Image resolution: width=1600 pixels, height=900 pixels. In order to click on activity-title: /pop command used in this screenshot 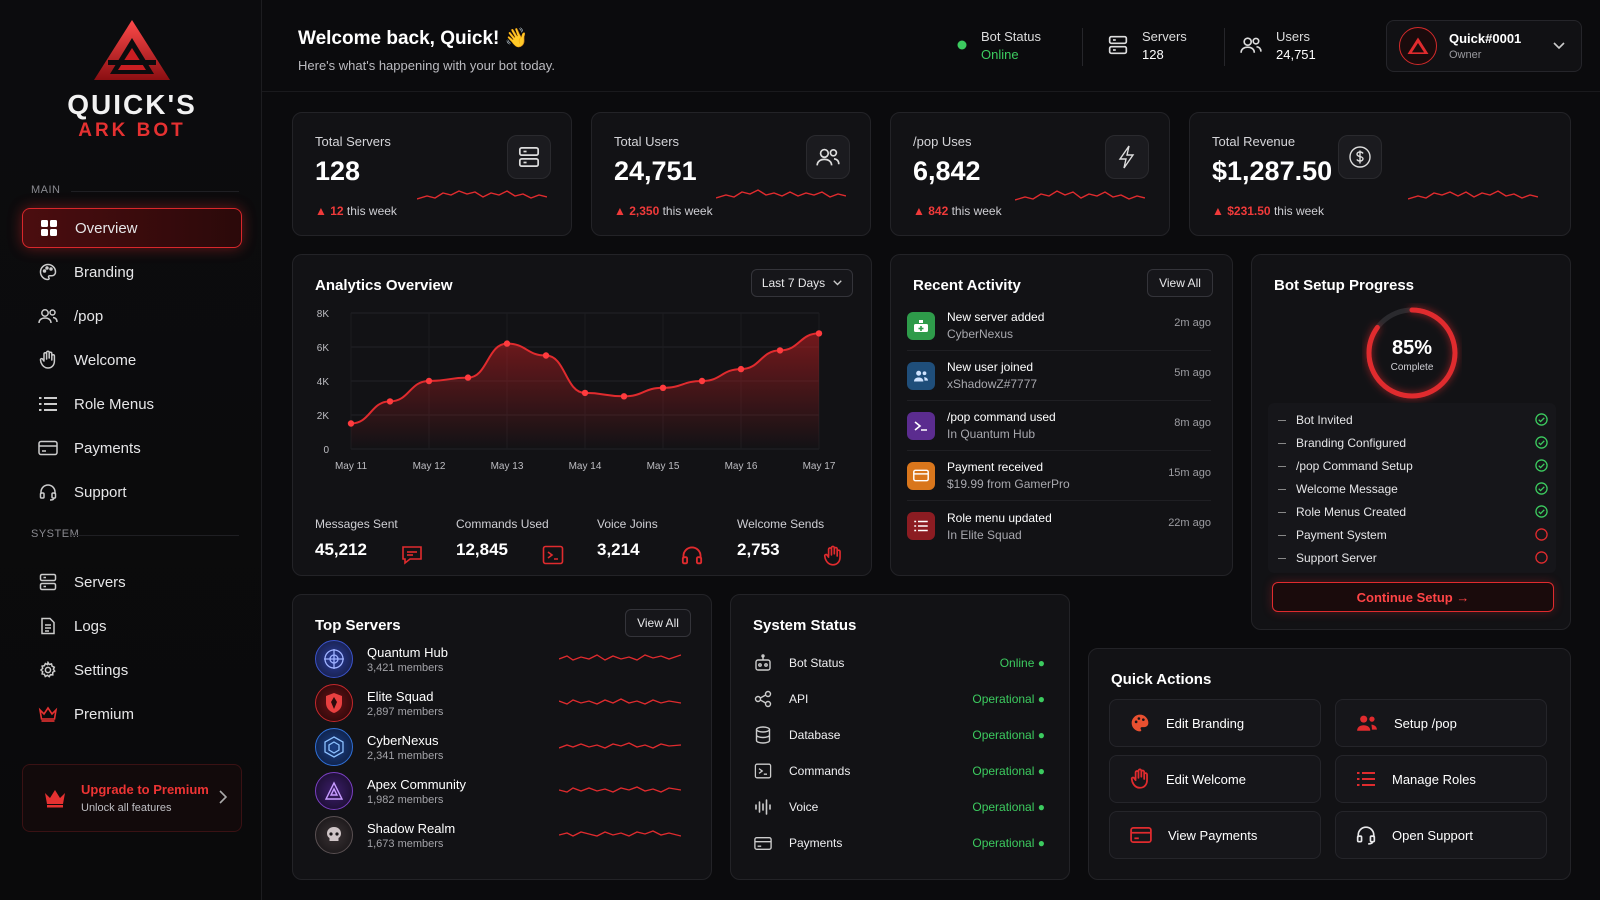, I will do `click(1001, 417)`.